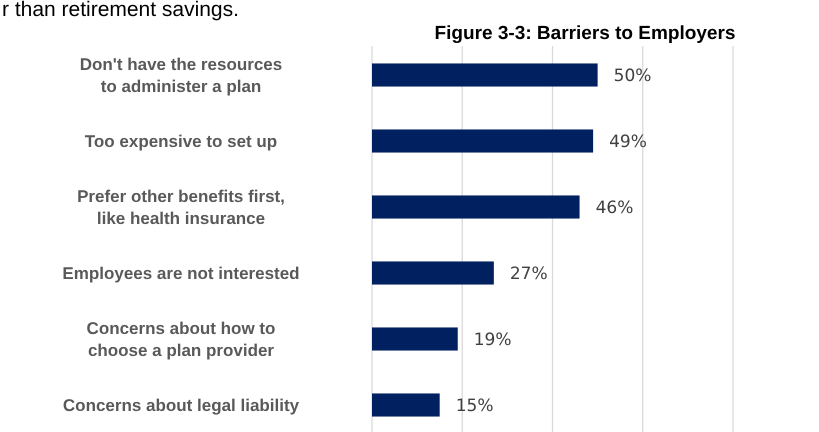 The image size is (819, 432). I want to click on y-tick-label: Don't have the resources to administer a plan, so click(181, 75).